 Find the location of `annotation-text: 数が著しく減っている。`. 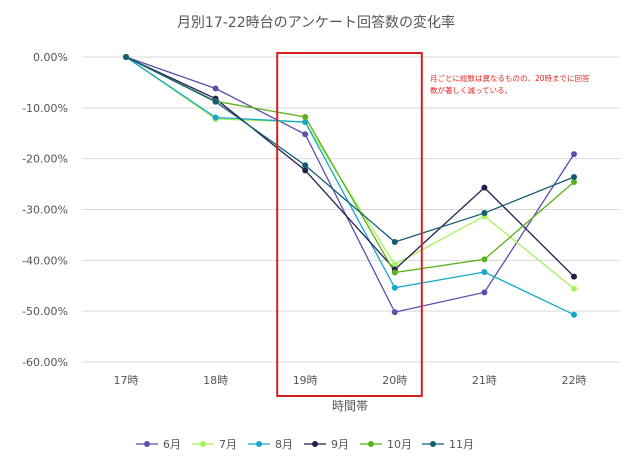

annotation-text: 数が著しく減っている。 is located at coordinates (471, 90).